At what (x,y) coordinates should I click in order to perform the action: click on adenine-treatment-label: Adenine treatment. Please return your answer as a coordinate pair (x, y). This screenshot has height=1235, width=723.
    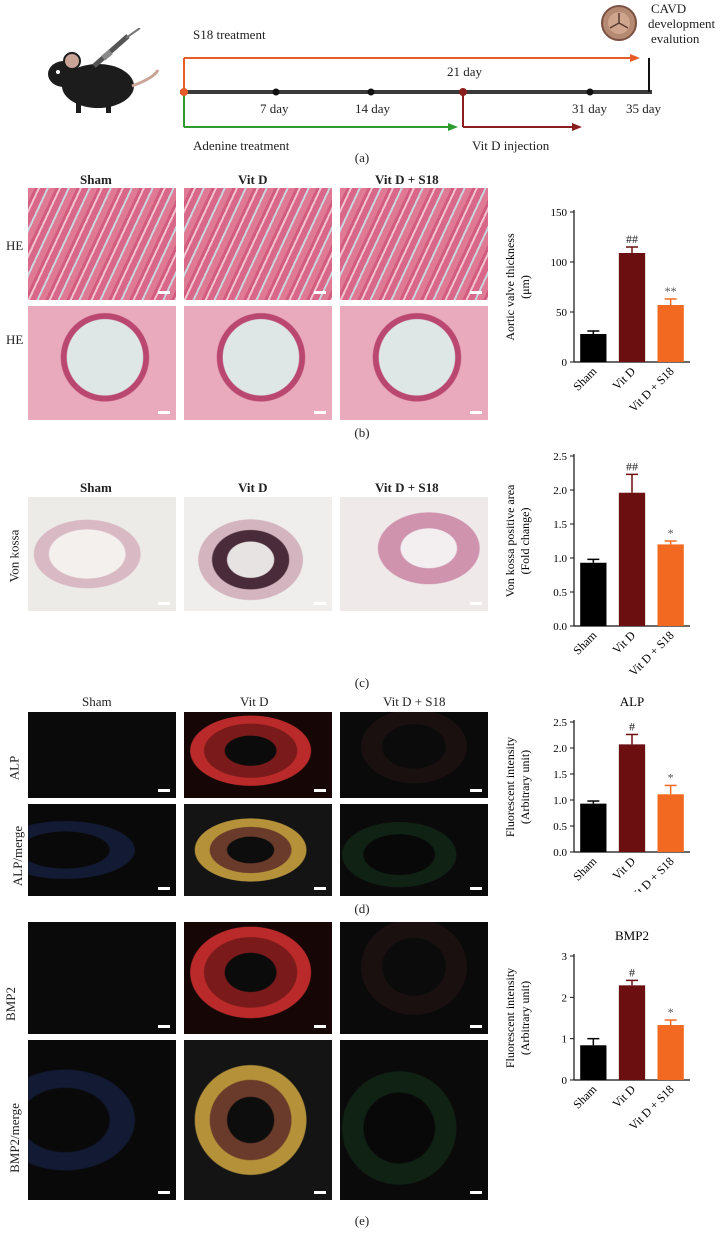
    Looking at the image, I should click on (241, 145).